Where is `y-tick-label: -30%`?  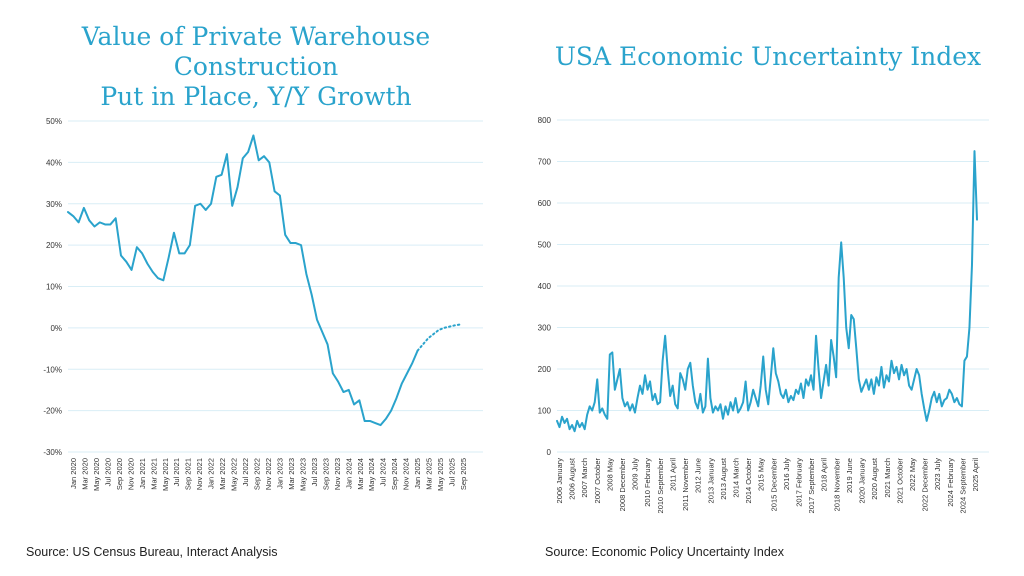
y-tick-label: -30% is located at coordinates (52, 452).